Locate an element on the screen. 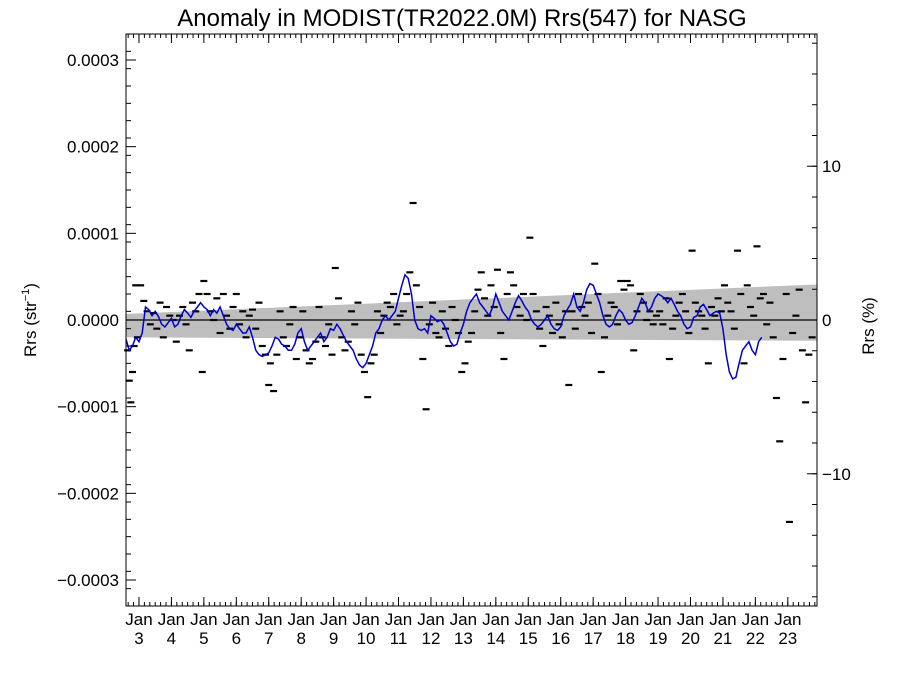 The width and height of the screenshot is (900, 675). uncertainty-band is located at coordinates (471, 312).